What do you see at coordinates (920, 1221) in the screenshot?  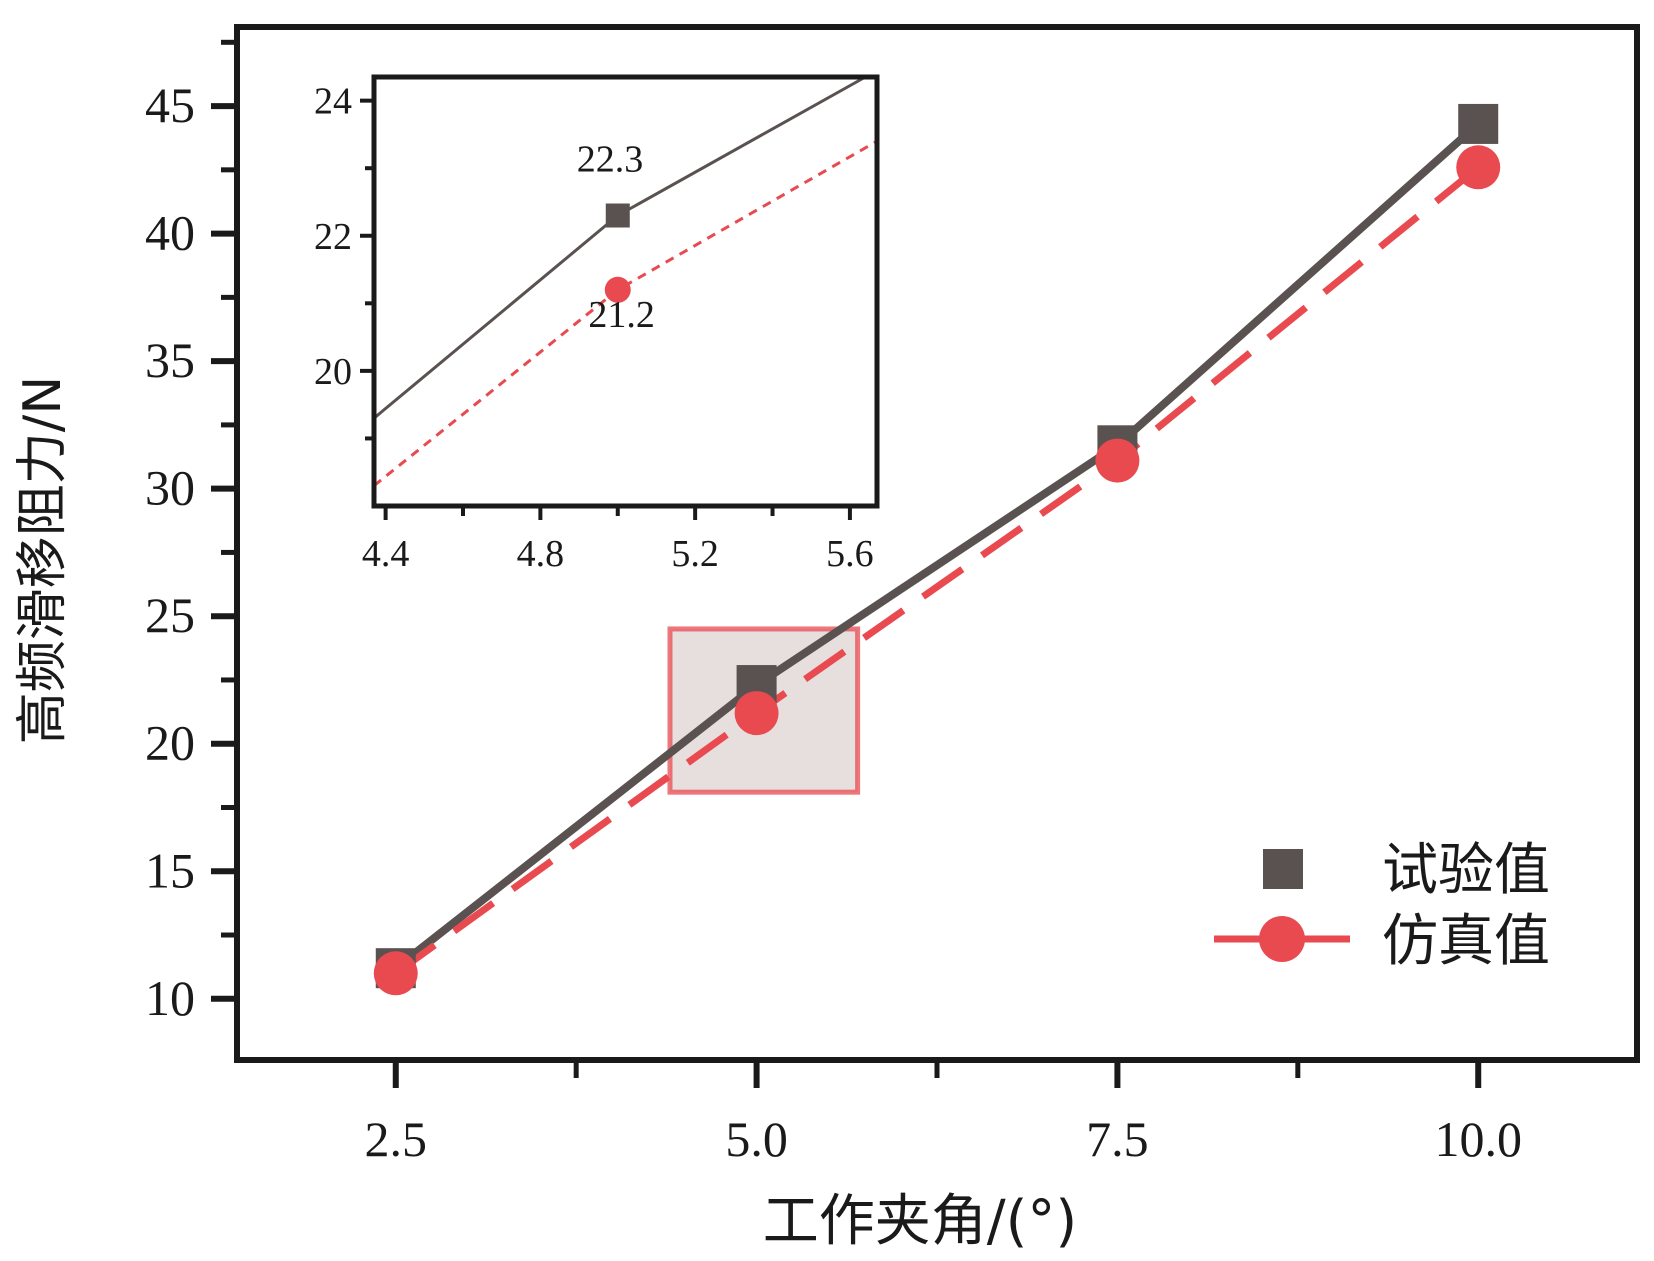 I see `x-axis-title: 工作夹角/(°)` at bounding box center [920, 1221].